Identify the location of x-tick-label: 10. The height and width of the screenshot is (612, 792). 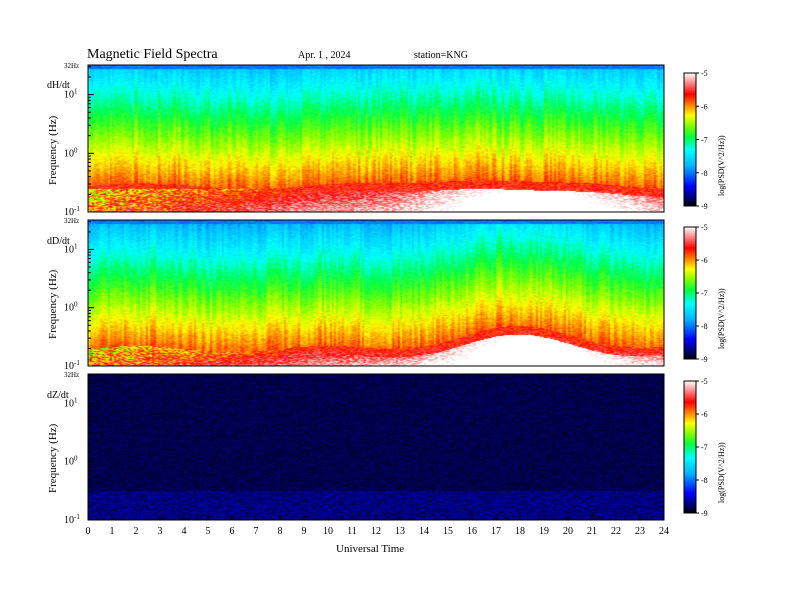
(328, 531).